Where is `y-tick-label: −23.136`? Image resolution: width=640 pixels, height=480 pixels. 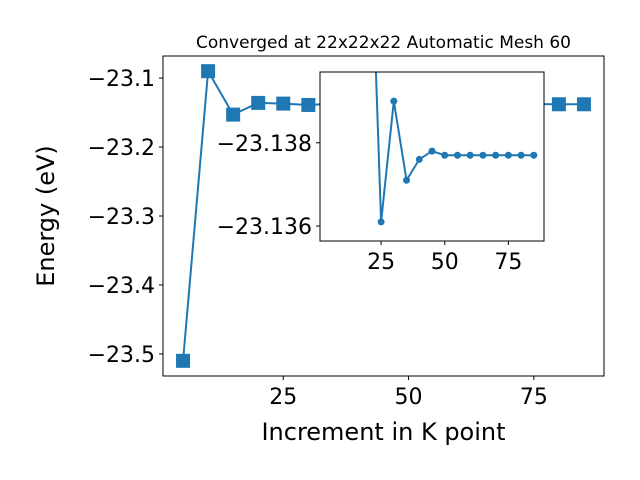
y-tick-label: −23.136 is located at coordinates (264, 227).